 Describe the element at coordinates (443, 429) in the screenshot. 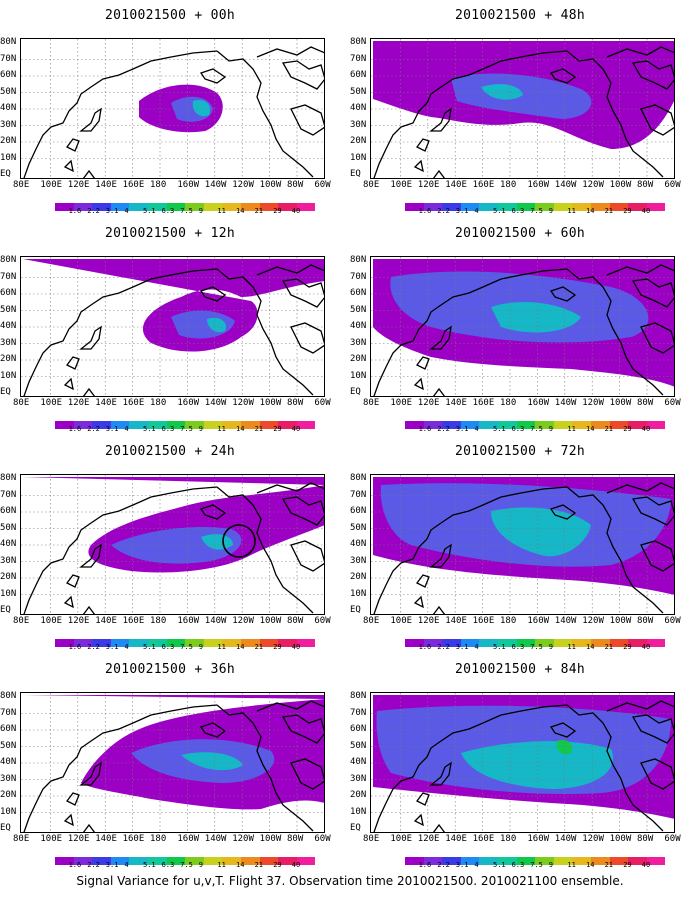

I see `colorbar-label: 2.2` at that location.